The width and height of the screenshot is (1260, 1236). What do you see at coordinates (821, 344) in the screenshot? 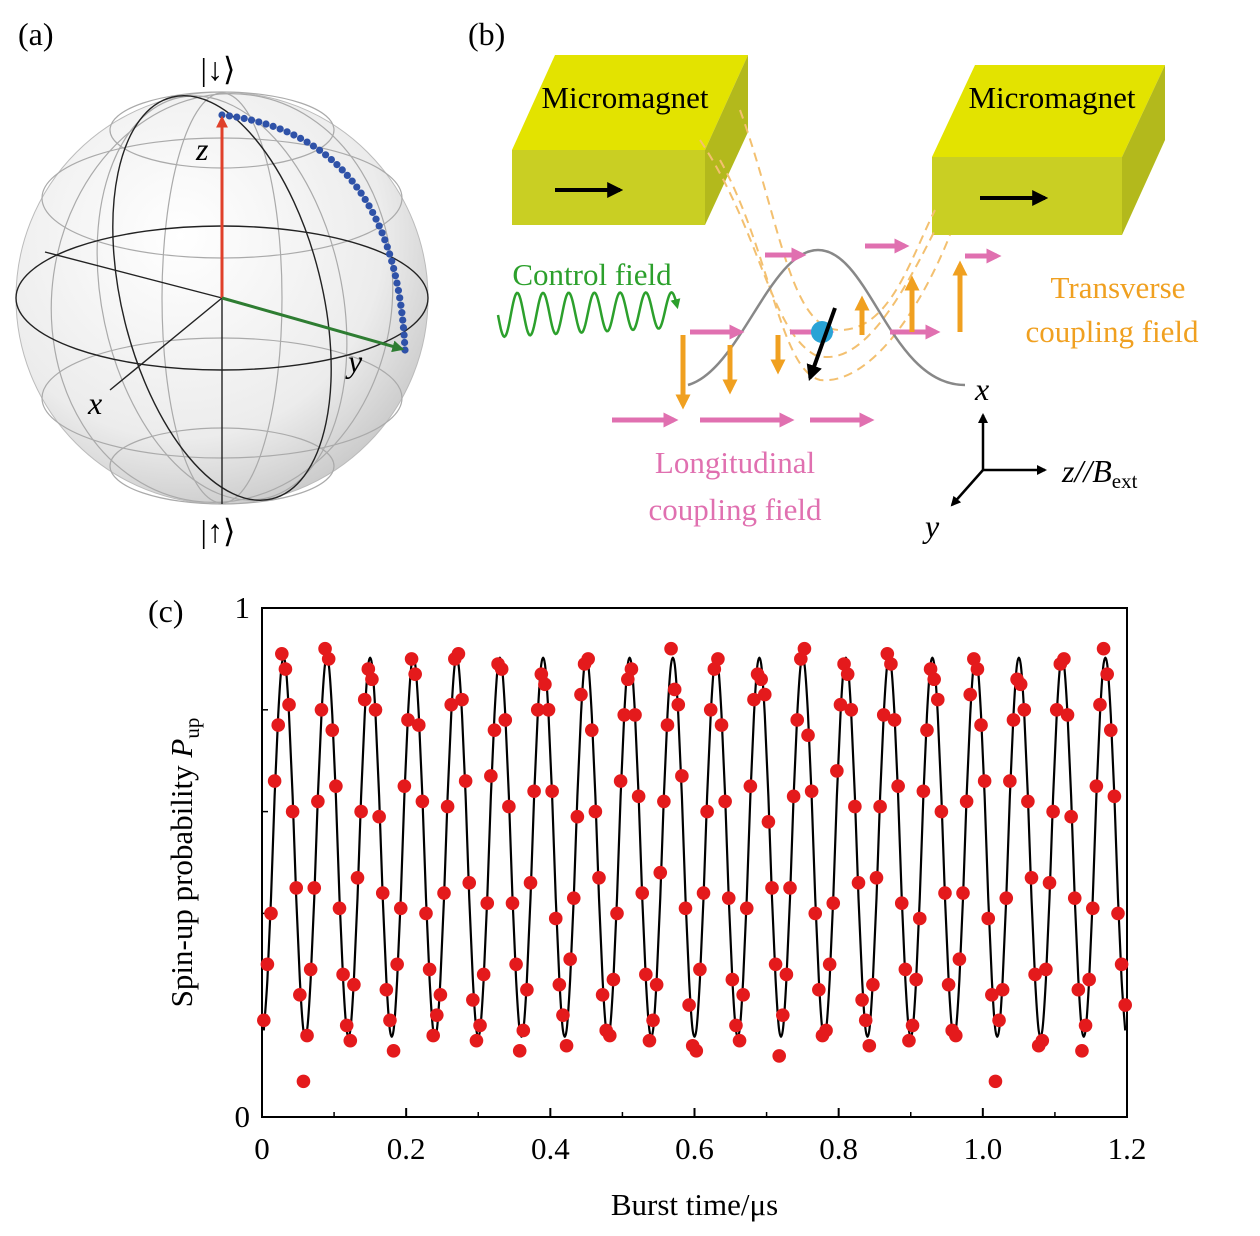
I see `spin` at bounding box center [821, 344].